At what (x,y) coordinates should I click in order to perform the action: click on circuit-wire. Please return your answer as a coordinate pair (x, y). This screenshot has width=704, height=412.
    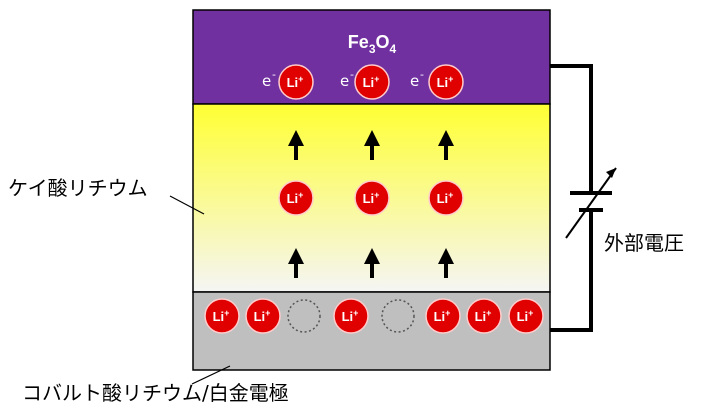
    Looking at the image, I should click on (571, 198).